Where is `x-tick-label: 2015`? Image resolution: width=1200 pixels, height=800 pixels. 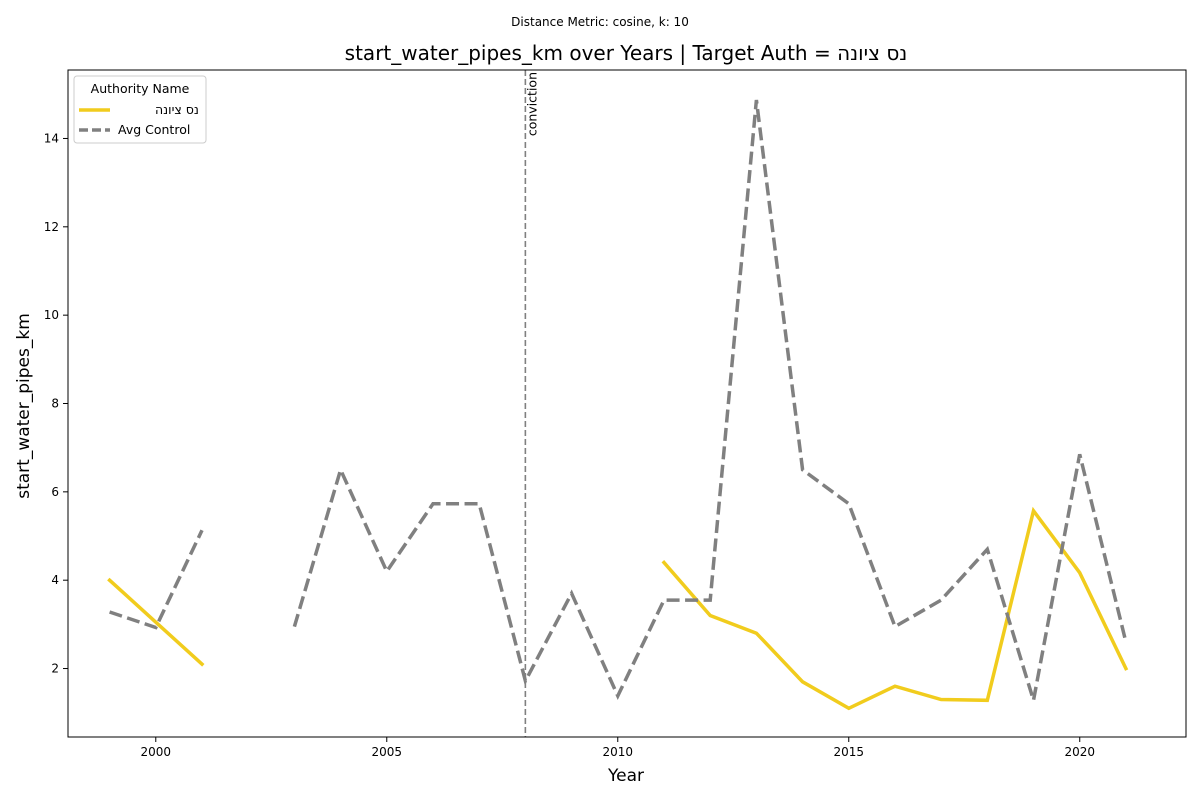
x-tick-label: 2015 is located at coordinates (848, 752).